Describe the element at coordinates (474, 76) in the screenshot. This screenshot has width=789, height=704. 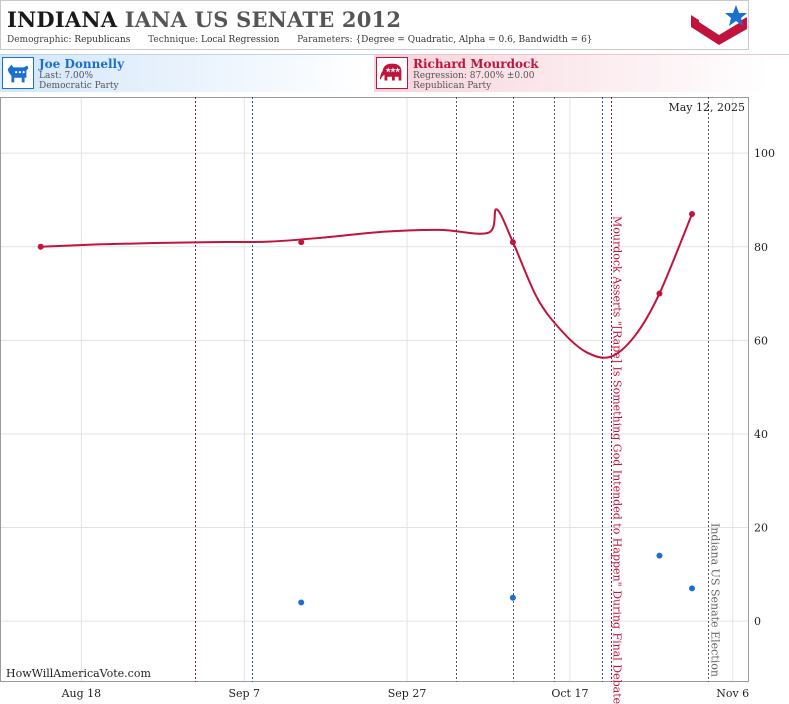
I see `republican-stat: Regression: 87.00% ±0.00` at that location.